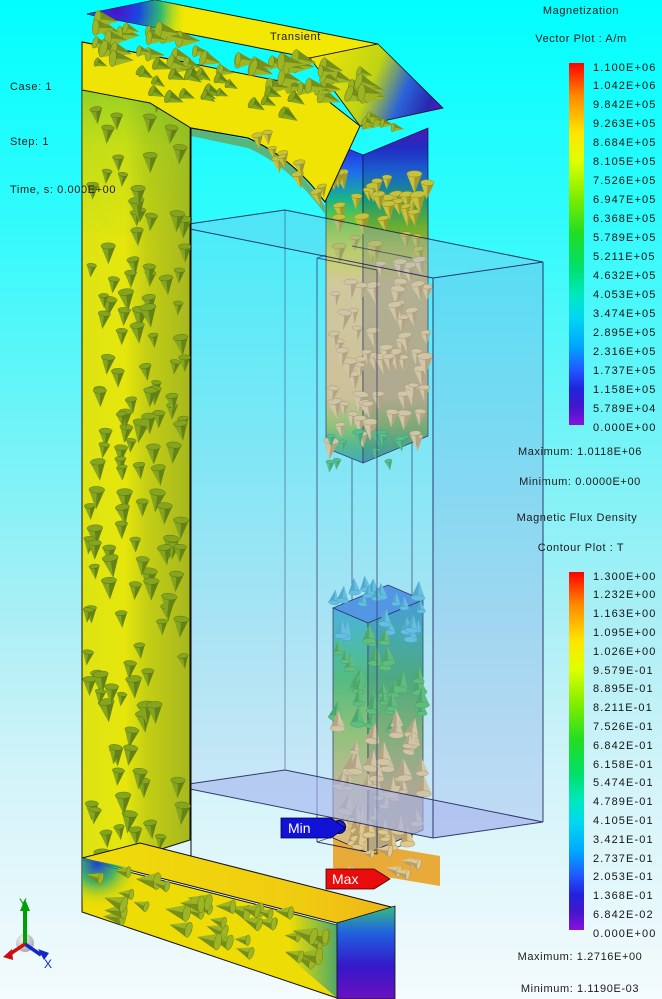 This screenshot has width=662, height=999. I want to click on legend-tick-label: 5.211E+05, so click(624, 257).